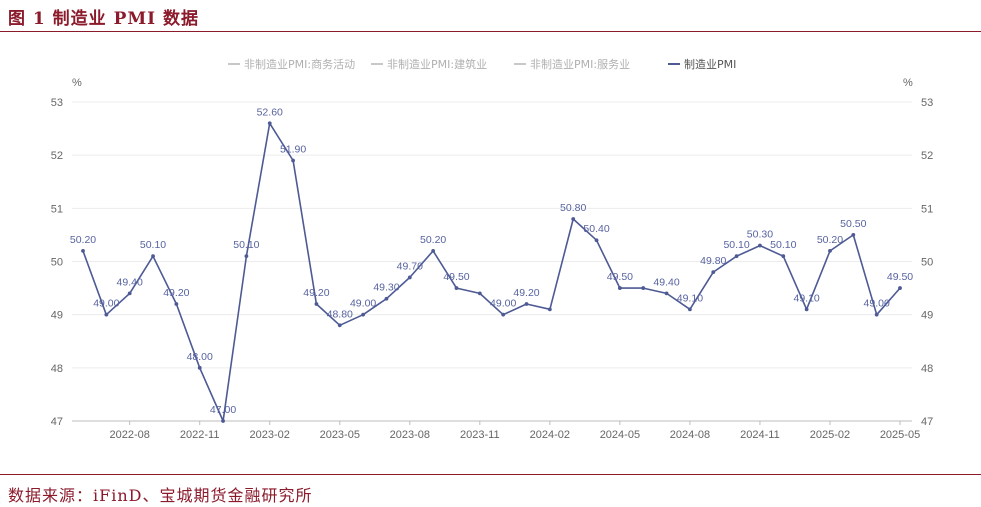 This screenshot has width=981, height=507. Describe the element at coordinates (690, 435) in the screenshot. I see `x-tick-label: 2024-08` at that location.